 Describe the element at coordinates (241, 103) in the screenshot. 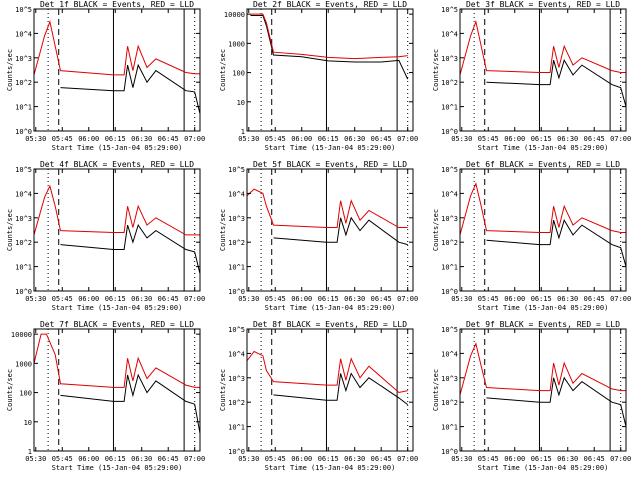

I see `y-tick-label: 10` at that location.